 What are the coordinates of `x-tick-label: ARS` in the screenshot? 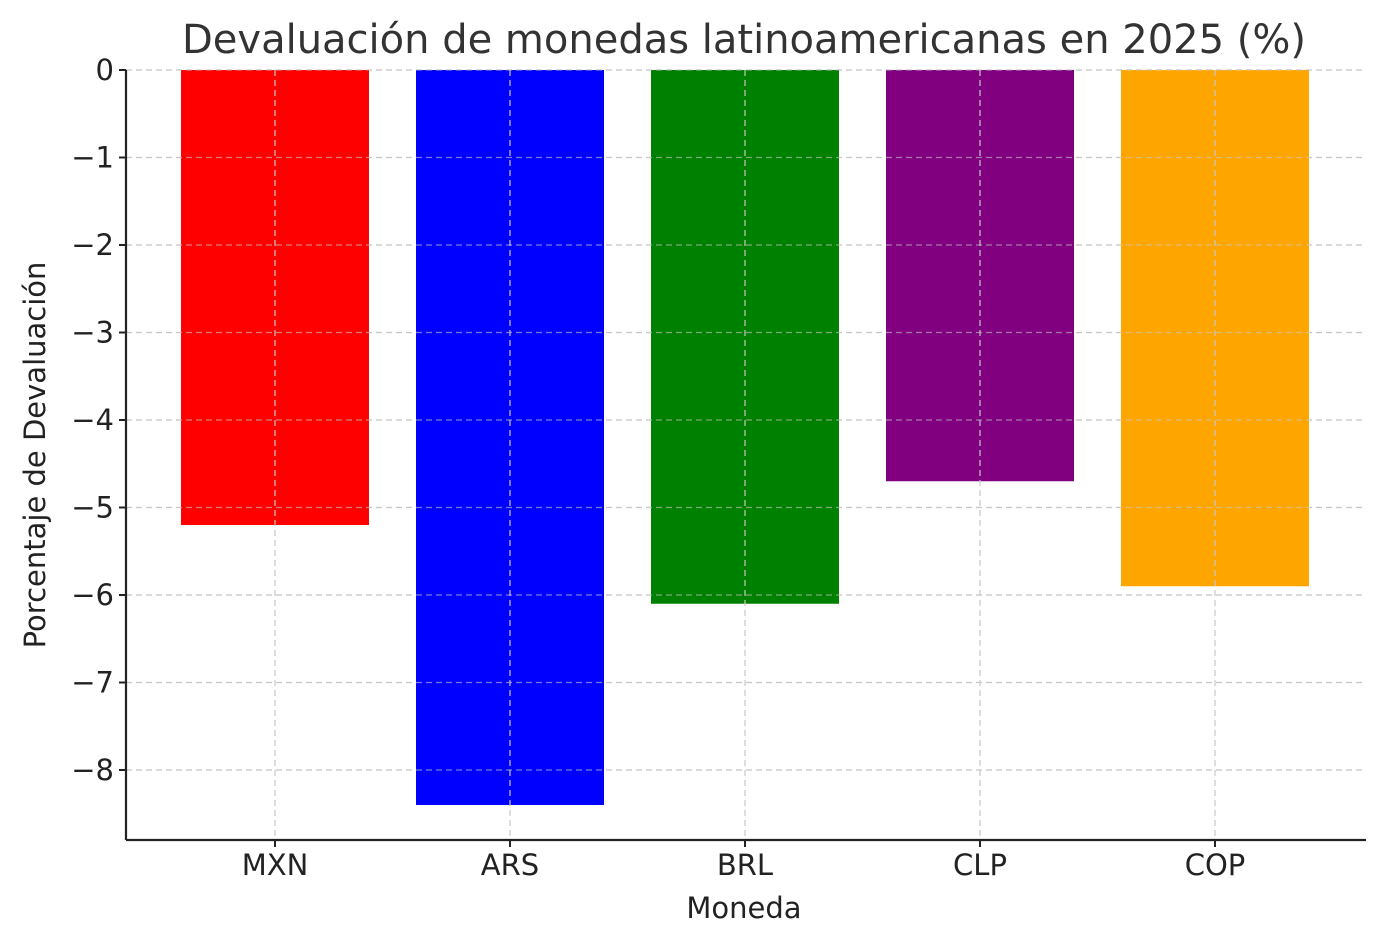 It's located at (510, 865).